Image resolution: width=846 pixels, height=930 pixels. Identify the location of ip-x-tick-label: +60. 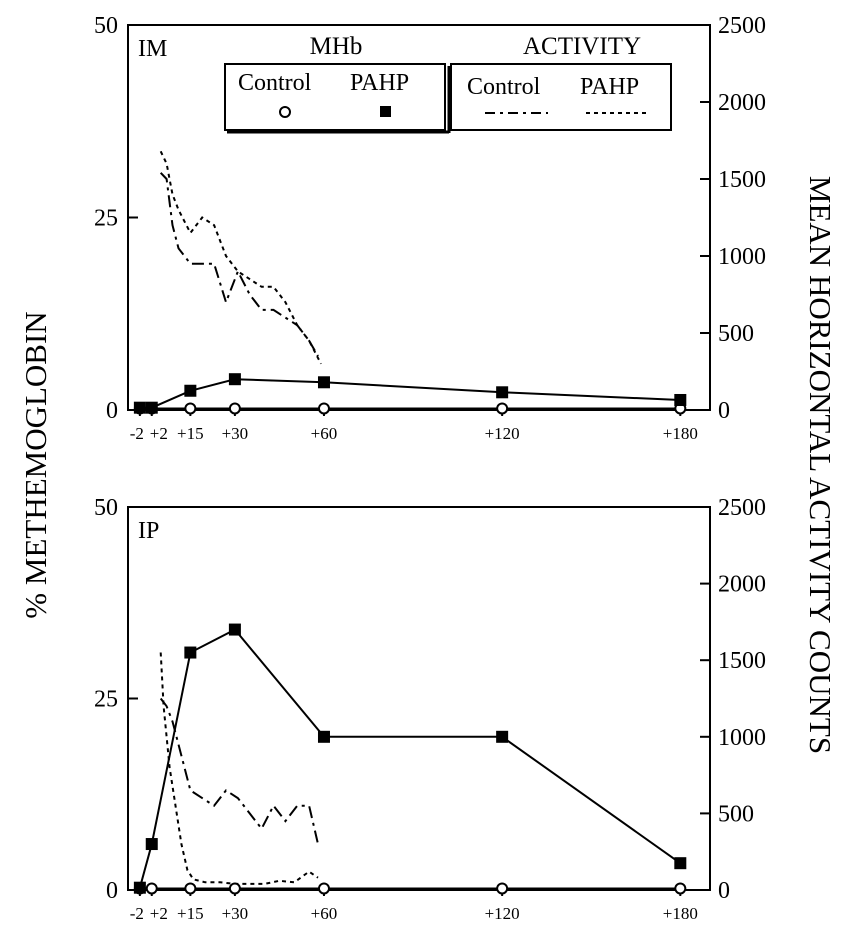
(324, 913).